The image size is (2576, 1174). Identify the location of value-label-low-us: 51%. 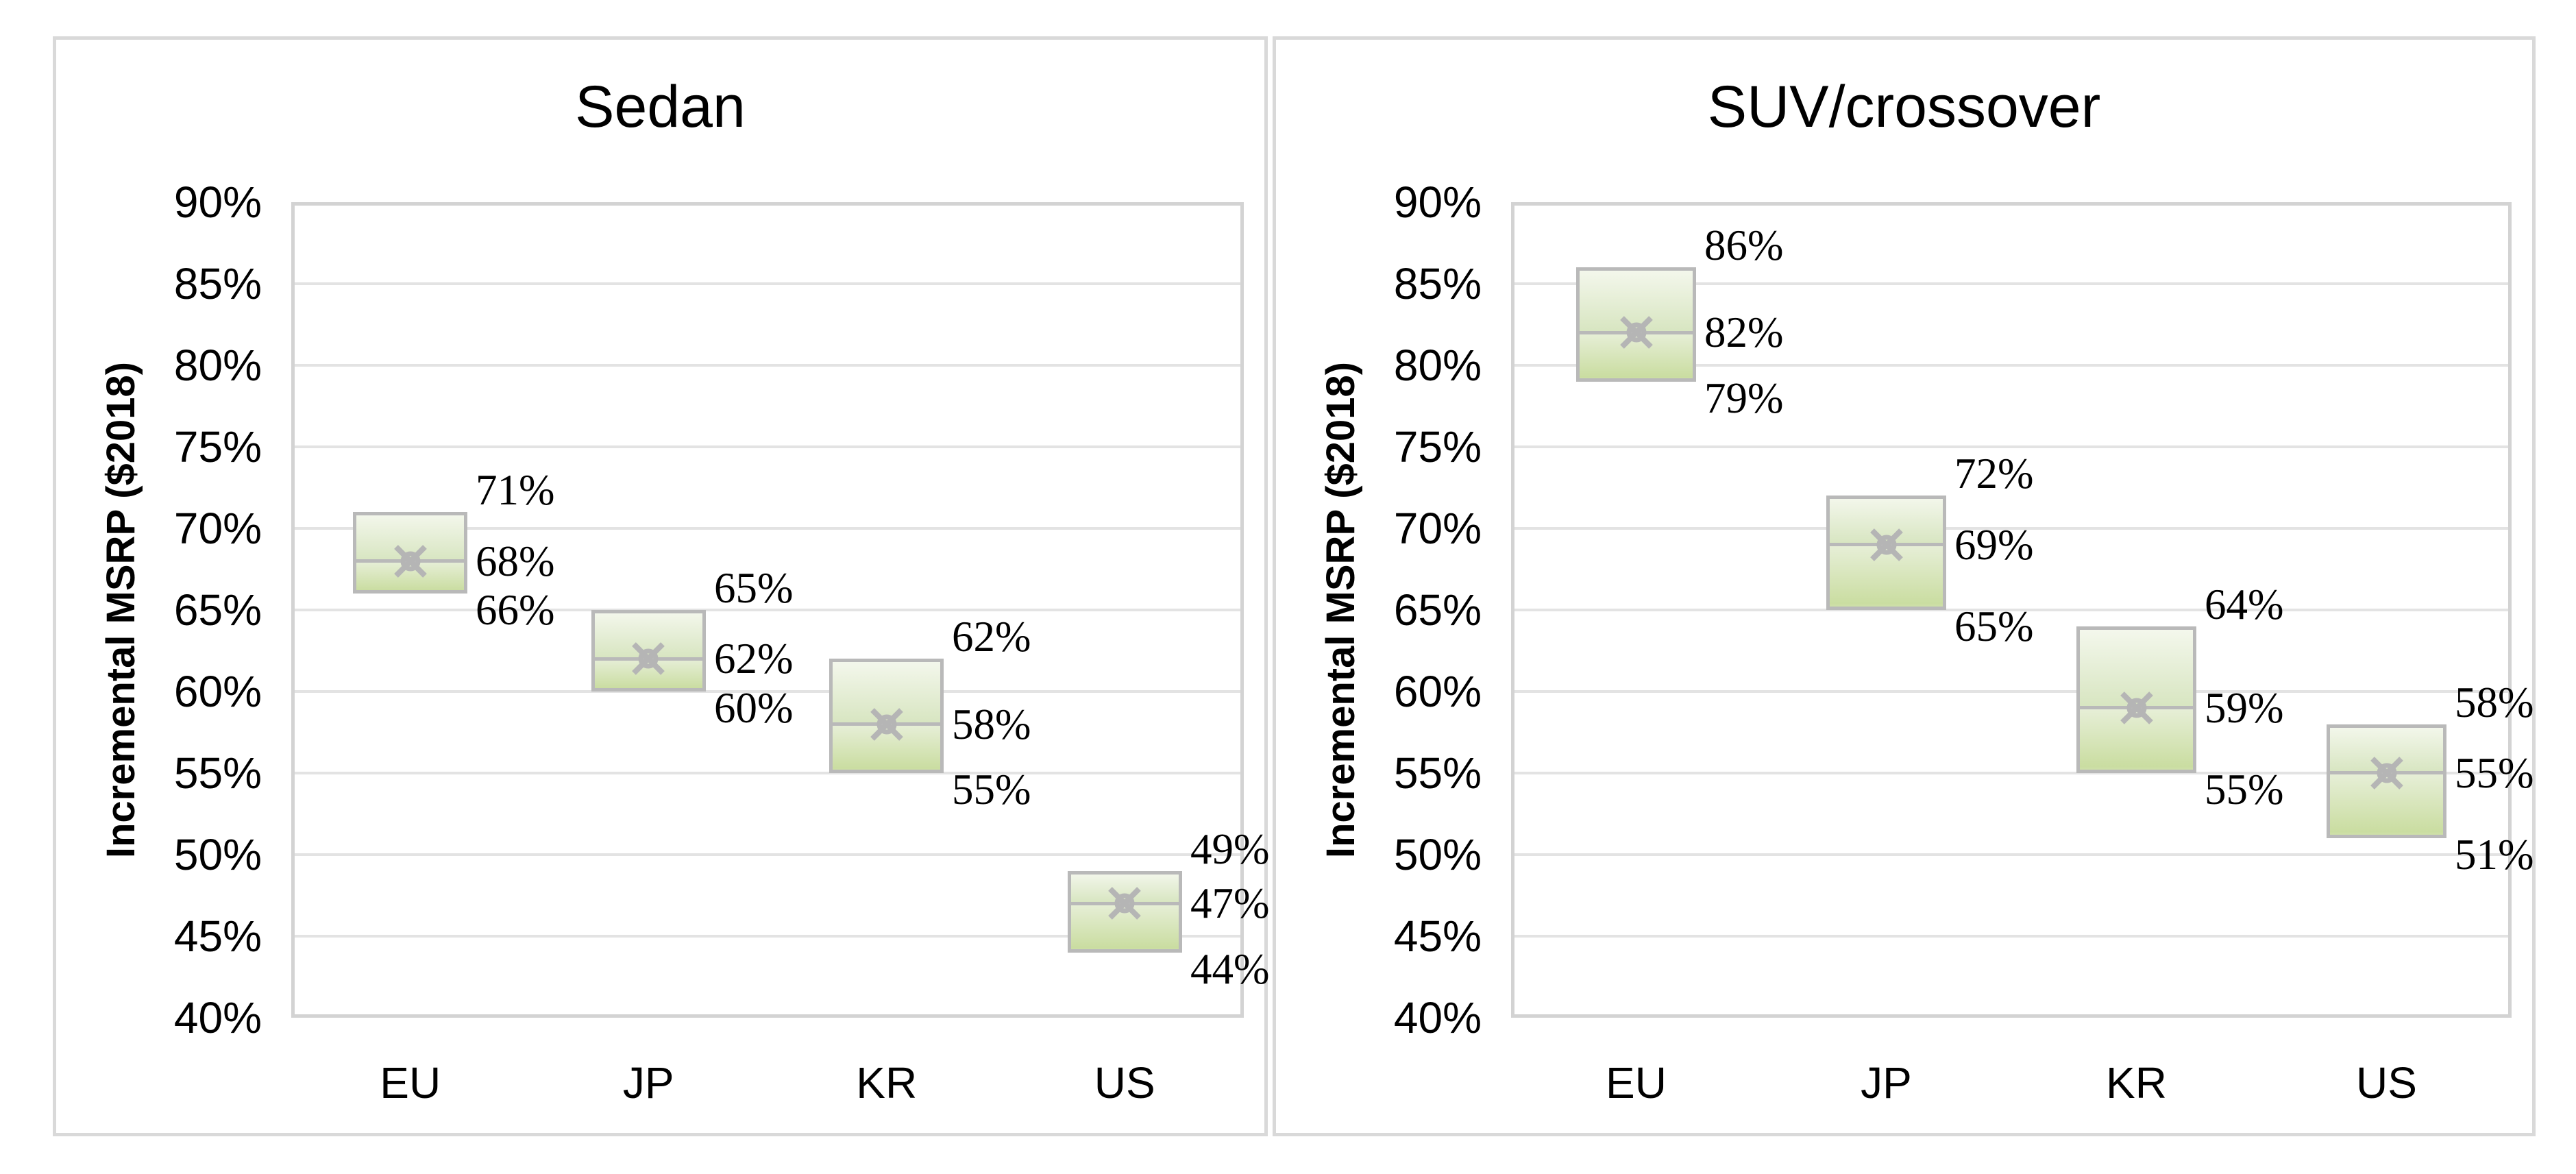
(2495, 855).